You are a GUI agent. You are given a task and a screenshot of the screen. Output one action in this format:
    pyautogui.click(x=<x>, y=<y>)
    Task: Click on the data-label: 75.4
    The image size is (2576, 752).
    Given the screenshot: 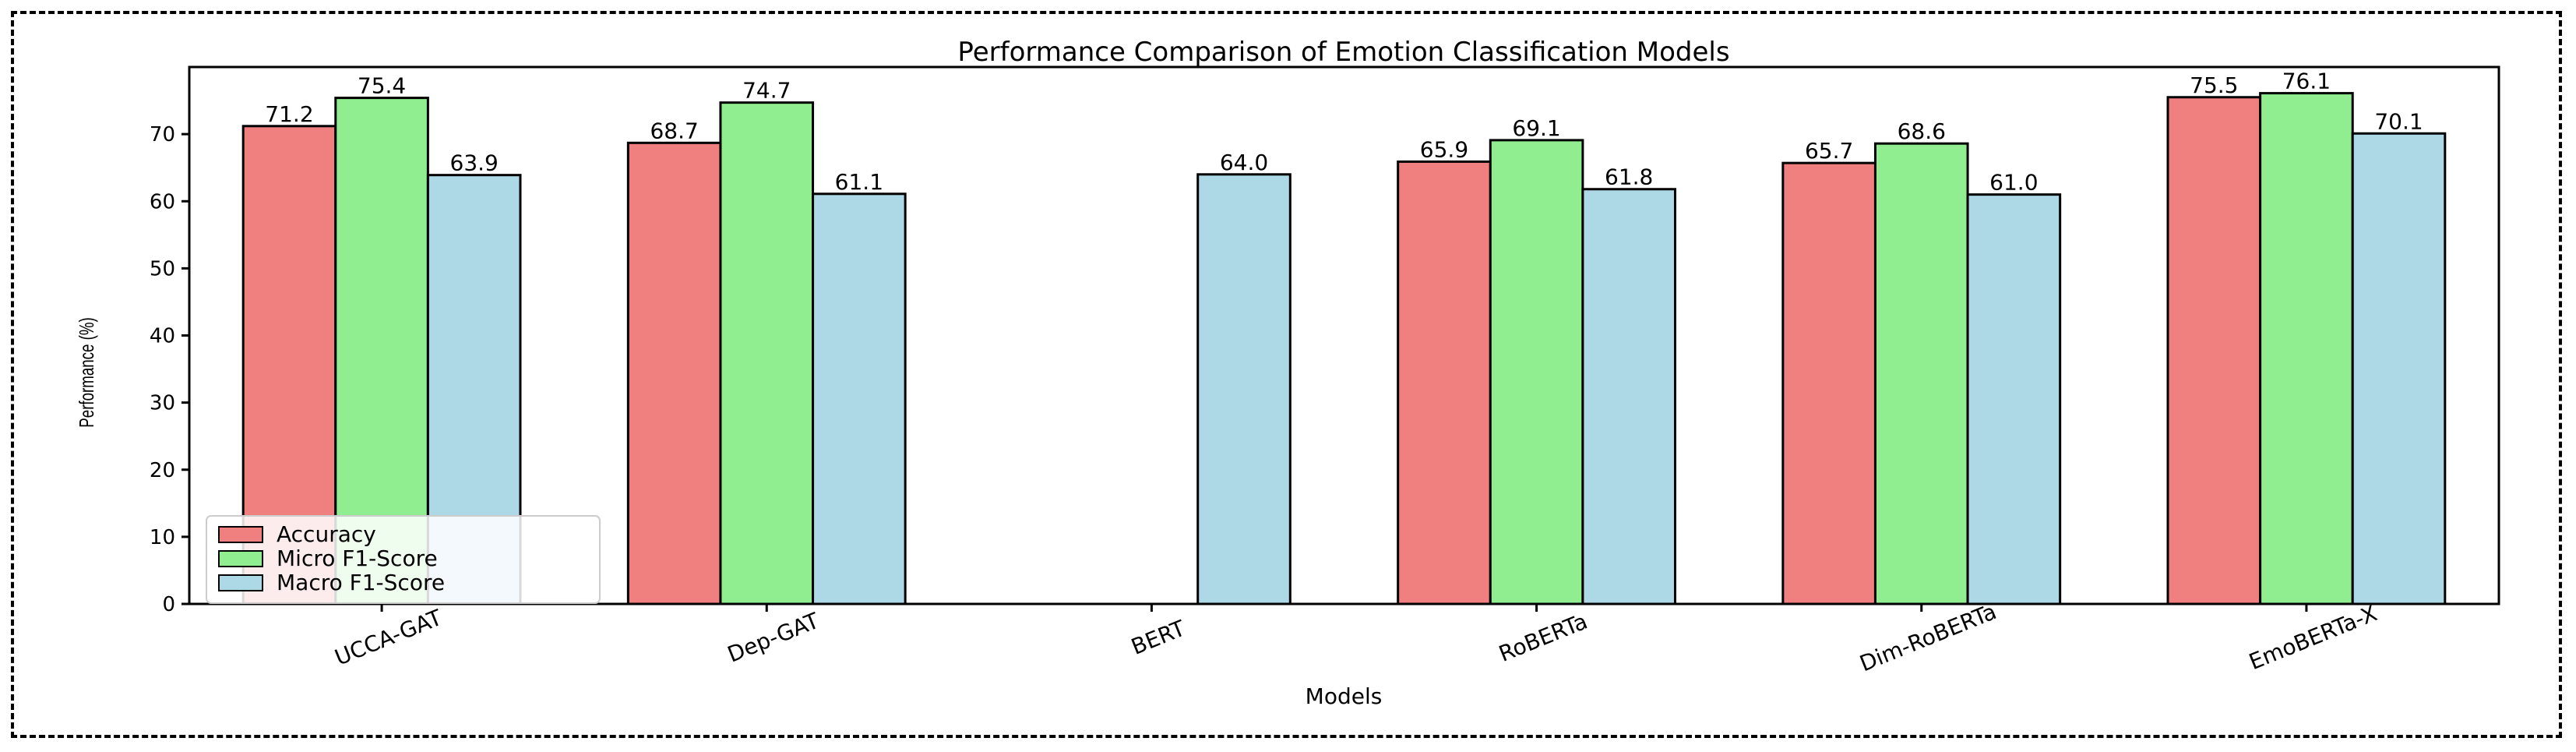 What is the action you would take?
    pyautogui.click(x=382, y=86)
    